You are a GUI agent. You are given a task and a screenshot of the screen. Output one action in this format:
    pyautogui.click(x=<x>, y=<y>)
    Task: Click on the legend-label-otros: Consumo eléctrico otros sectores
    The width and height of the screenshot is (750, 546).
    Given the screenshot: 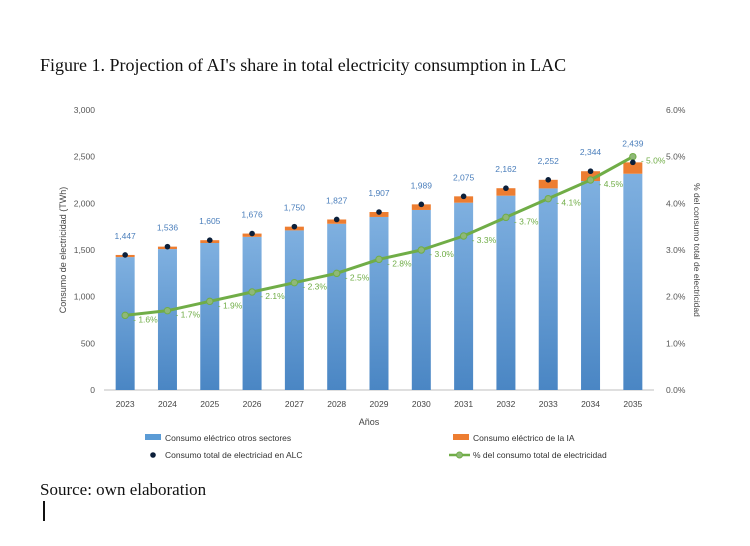 What is the action you would take?
    pyautogui.click(x=228, y=438)
    